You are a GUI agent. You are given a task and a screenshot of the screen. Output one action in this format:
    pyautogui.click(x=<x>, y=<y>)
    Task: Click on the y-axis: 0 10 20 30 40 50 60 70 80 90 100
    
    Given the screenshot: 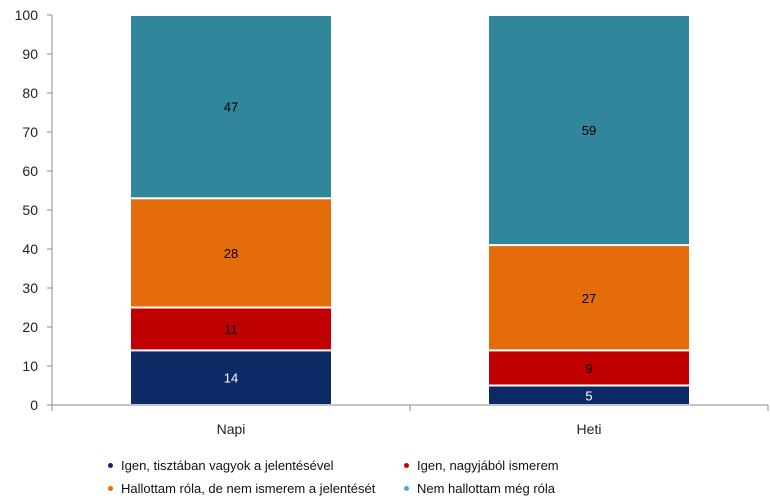 What is the action you would take?
    pyautogui.click(x=34, y=210)
    